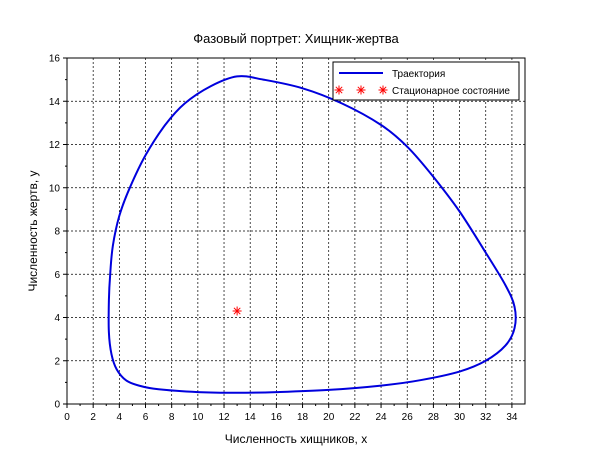  I want to click on x-tick-label: 30, so click(460, 417).